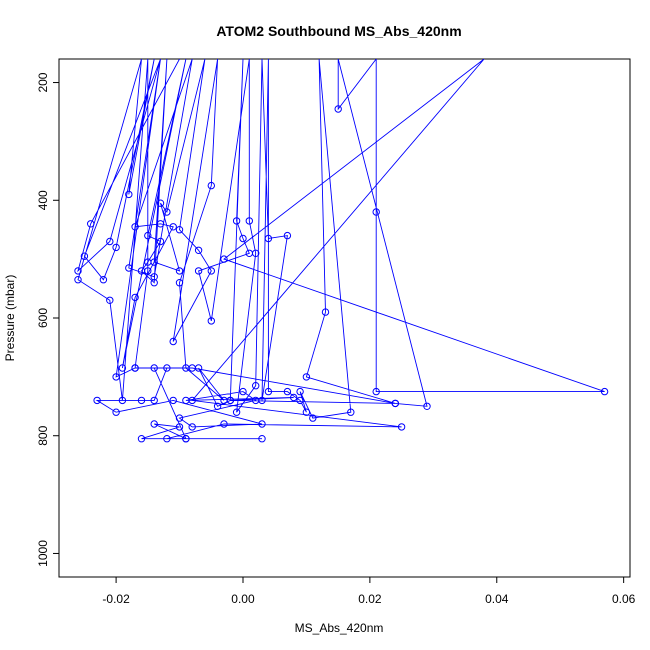  Describe the element at coordinates (497, 599) in the screenshot. I see `x-tick-label: 0.04` at that location.